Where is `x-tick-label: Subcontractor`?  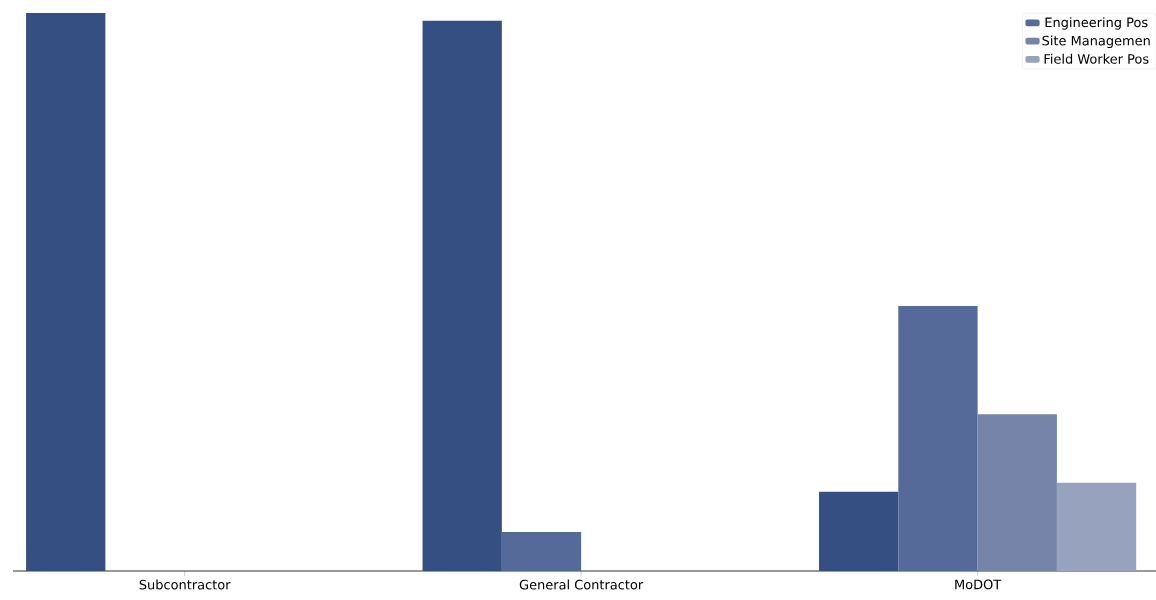 x-tick-label: Subcontractor is located at coordinates (185, 584).